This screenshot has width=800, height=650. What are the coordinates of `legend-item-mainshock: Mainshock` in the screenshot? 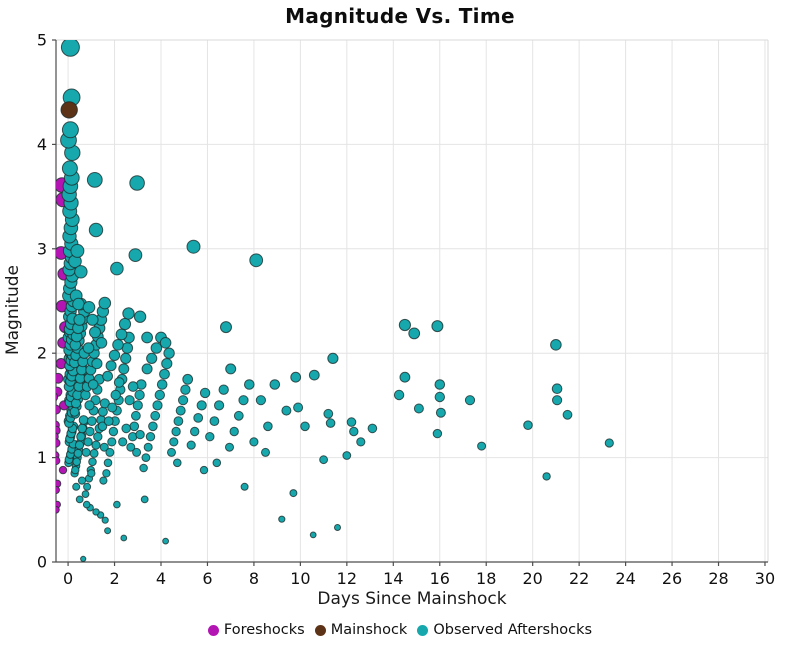 It's located at (361, 630).